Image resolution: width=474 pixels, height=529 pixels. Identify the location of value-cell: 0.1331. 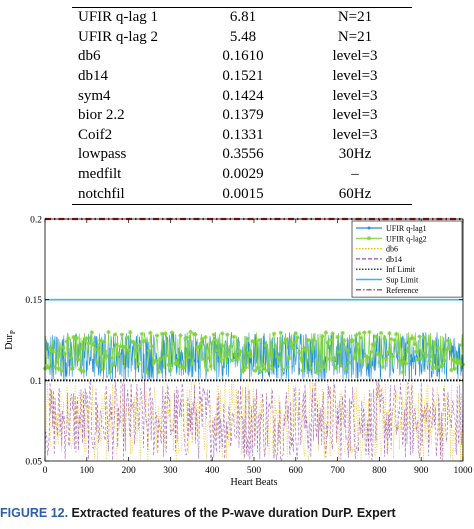
(243, 134).